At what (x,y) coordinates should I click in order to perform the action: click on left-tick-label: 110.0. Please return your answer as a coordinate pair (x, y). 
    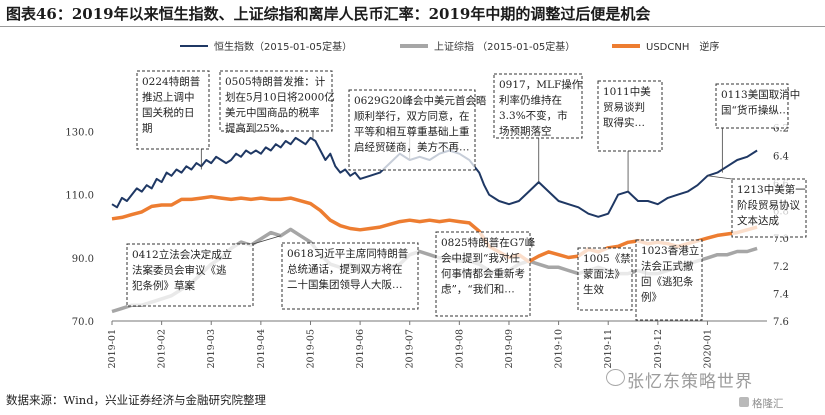
    Looking at the image, I should click on (79, 196).